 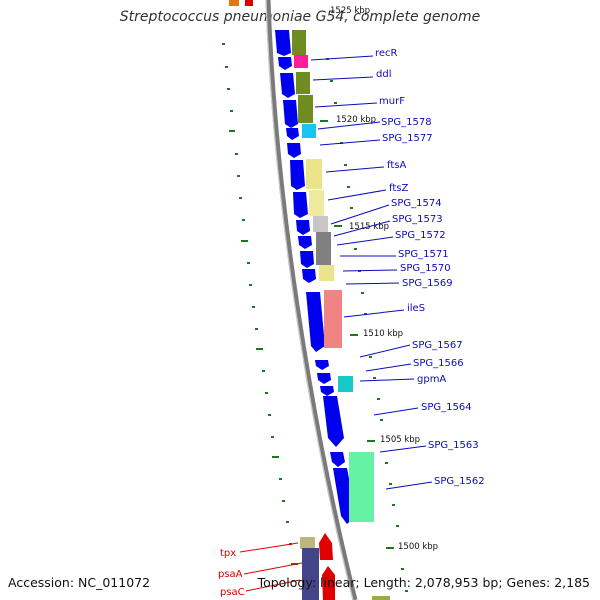 I want to click on genome-backbone-highlight, so click(x=309, y=300).